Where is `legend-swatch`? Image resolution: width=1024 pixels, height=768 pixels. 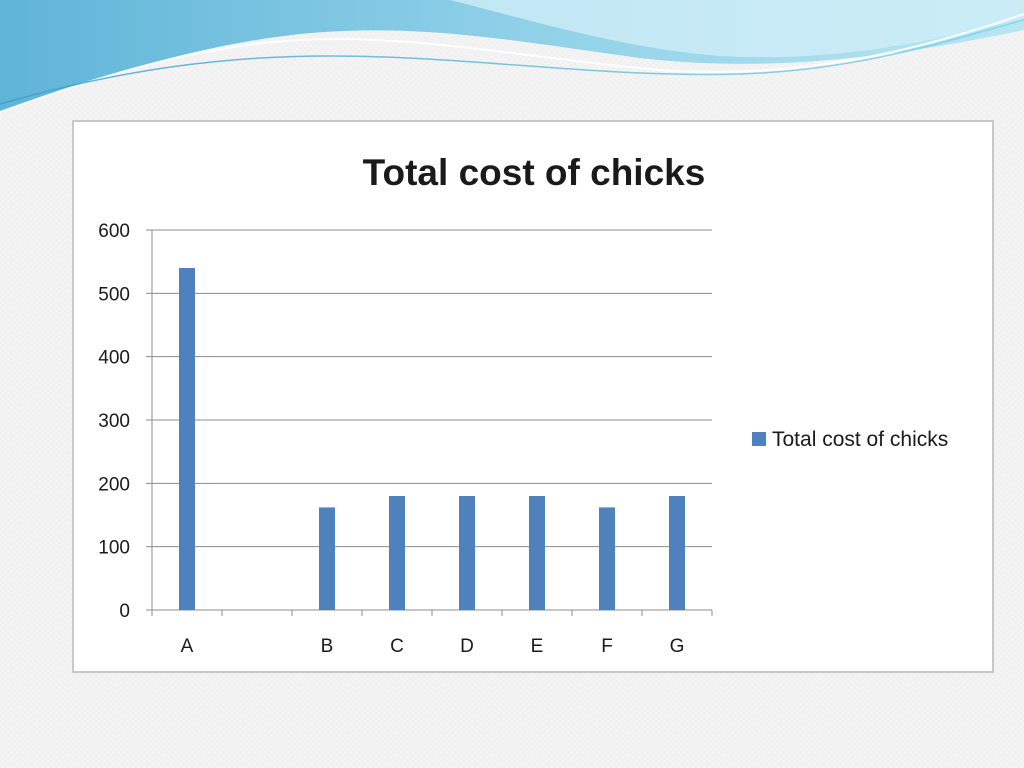
legend-swatch is located at coordinates (759, 439).